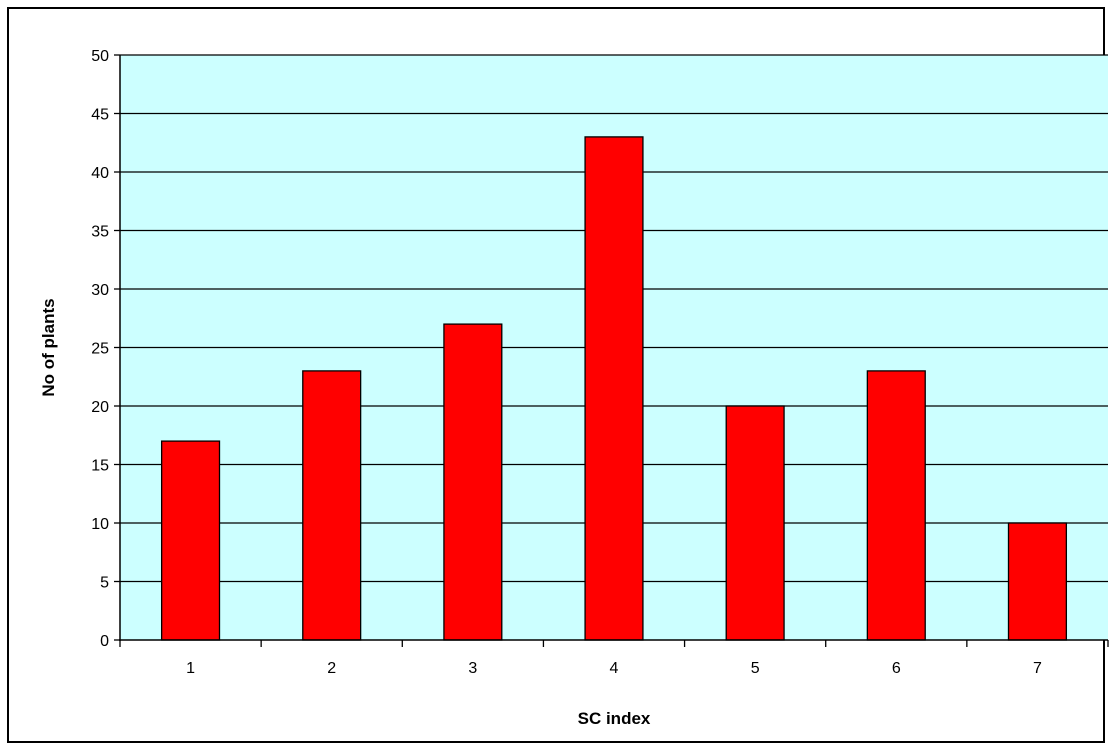 The image size is (1111, 750). I want to click on x-tick-label: 5, so click(755, 668).